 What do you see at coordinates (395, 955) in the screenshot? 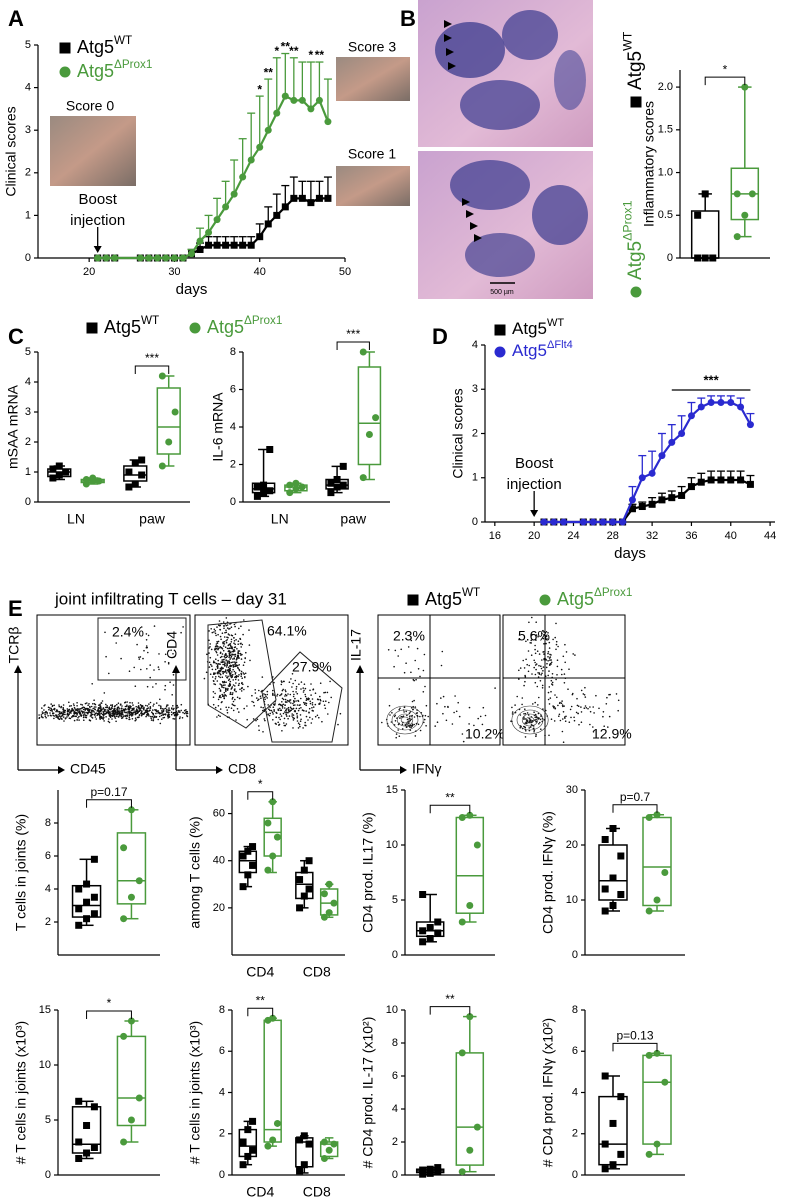
I see `y-tick-label: 0` at bounding box center [395, 955].